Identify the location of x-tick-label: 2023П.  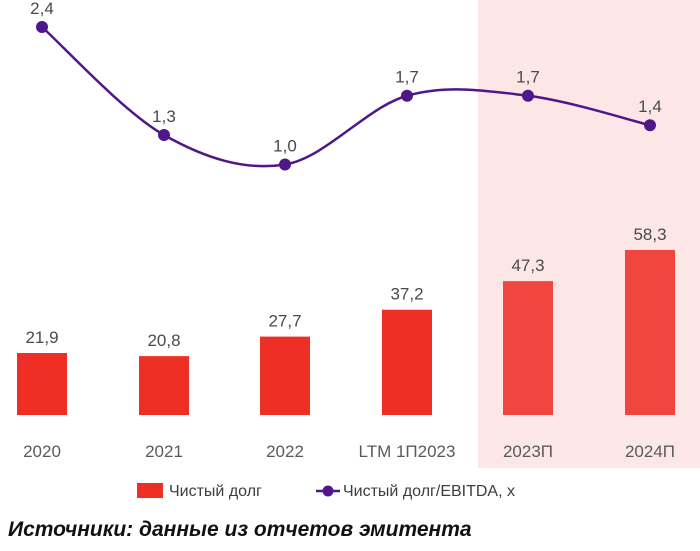
(528, 451).